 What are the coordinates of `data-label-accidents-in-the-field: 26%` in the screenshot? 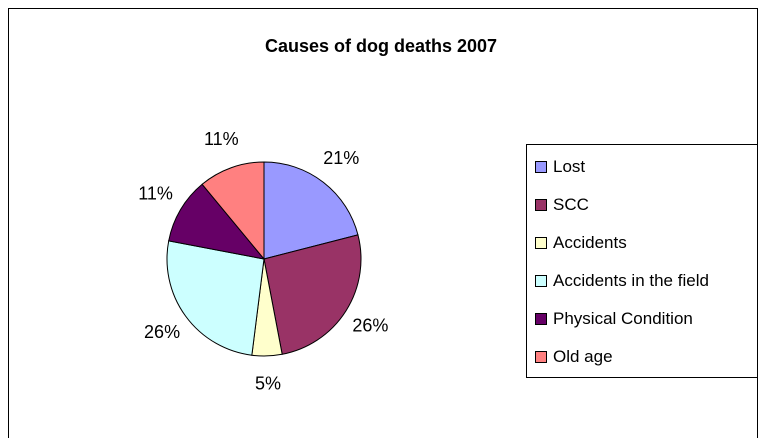 It's located at (162, 332).